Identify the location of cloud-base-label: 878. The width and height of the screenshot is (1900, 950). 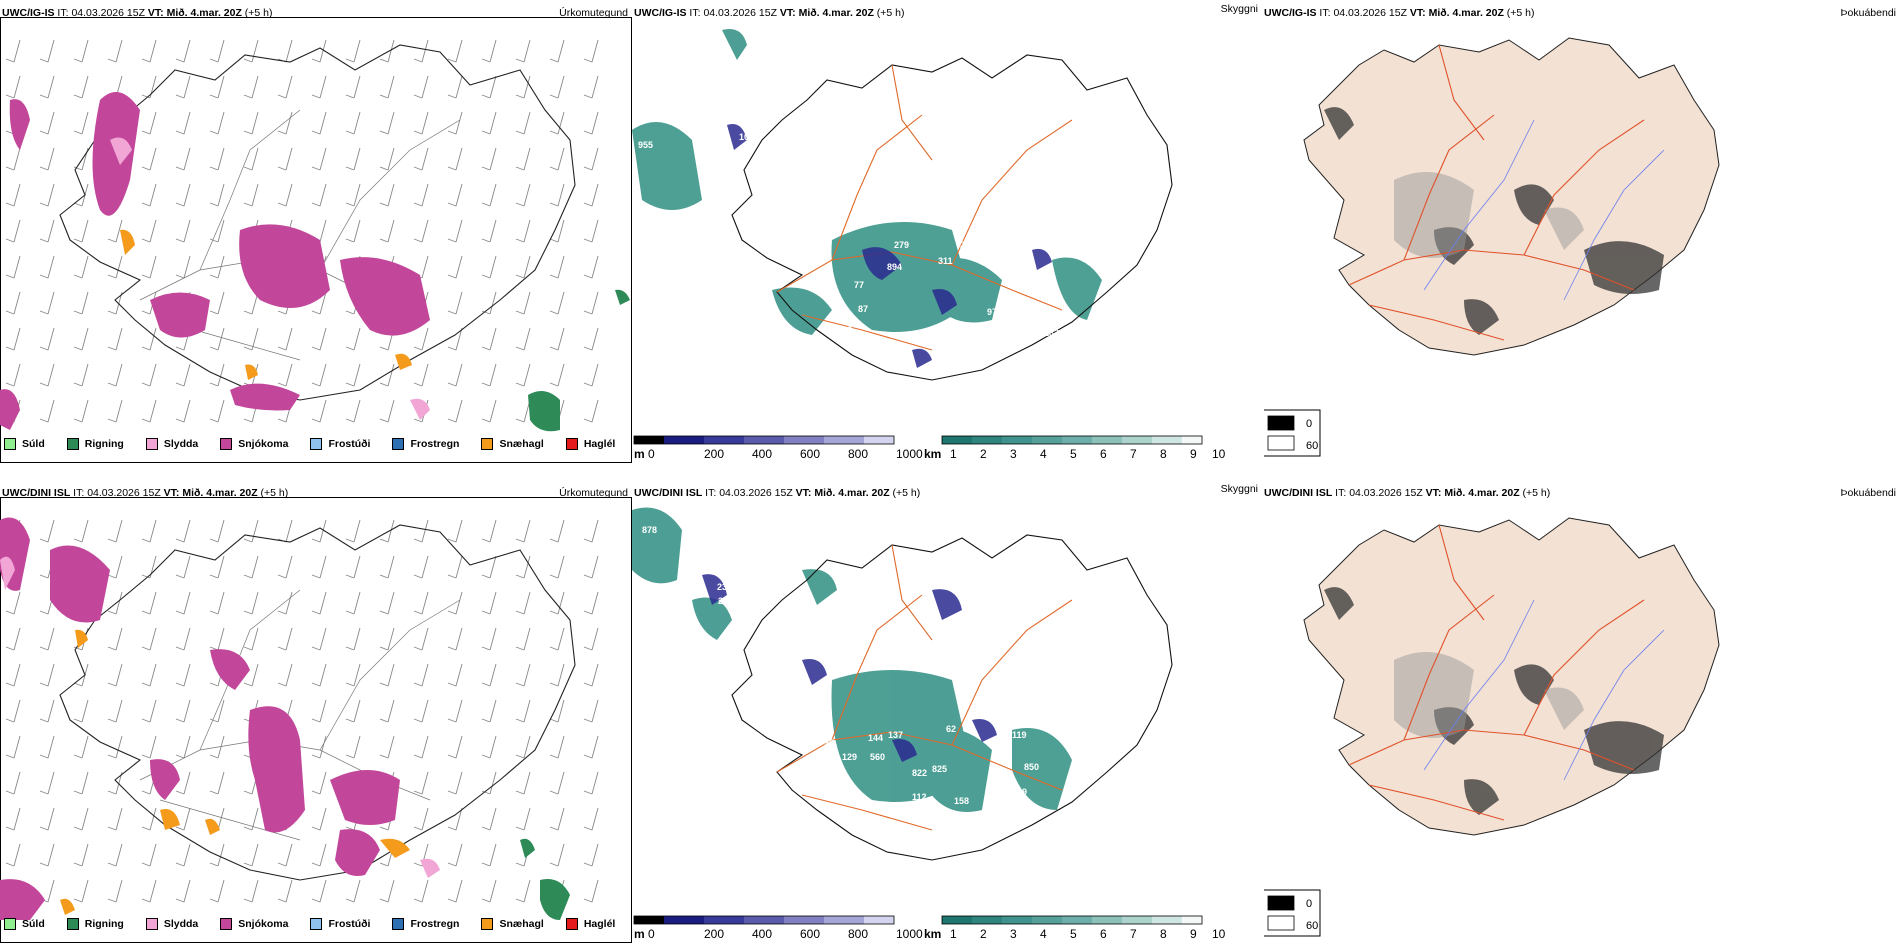
(649, 530).